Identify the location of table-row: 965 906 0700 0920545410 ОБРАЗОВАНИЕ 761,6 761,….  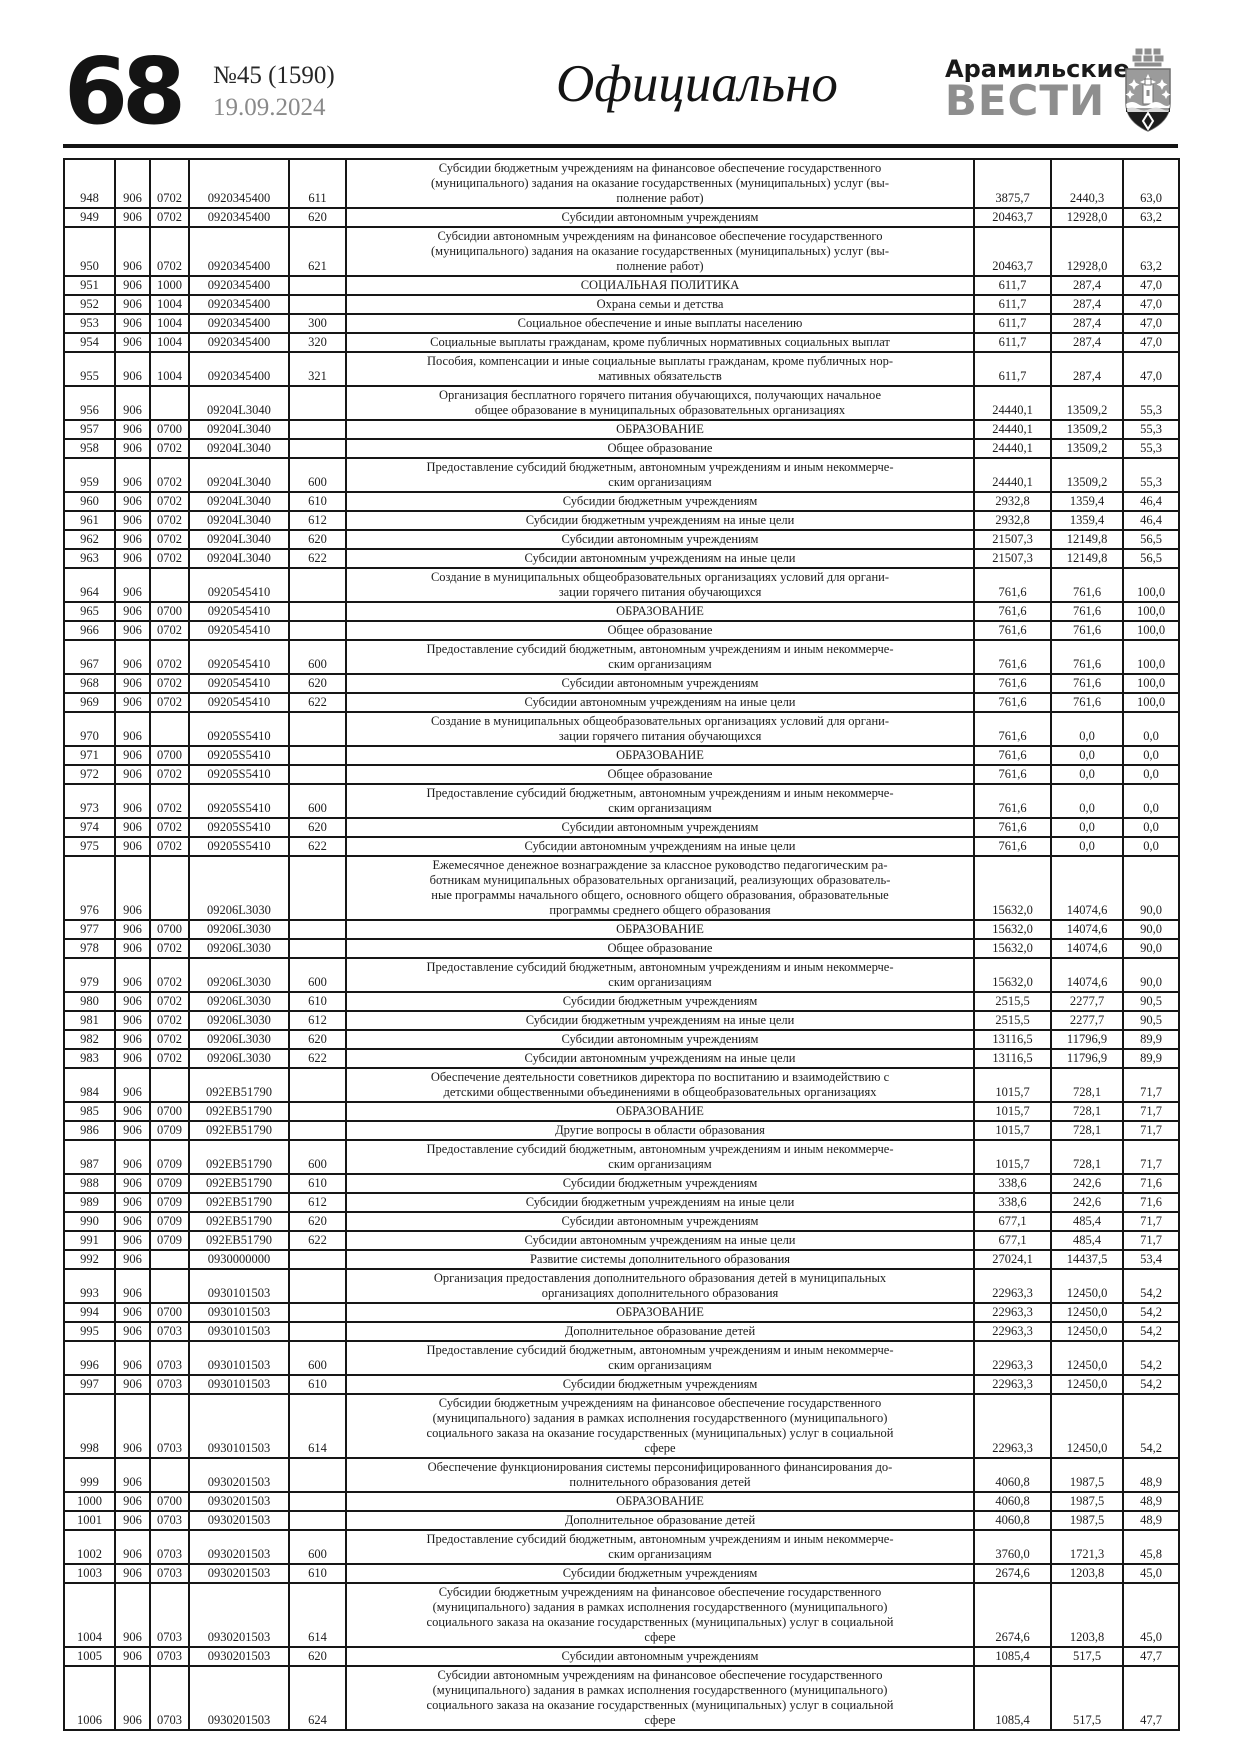
(621, 611).